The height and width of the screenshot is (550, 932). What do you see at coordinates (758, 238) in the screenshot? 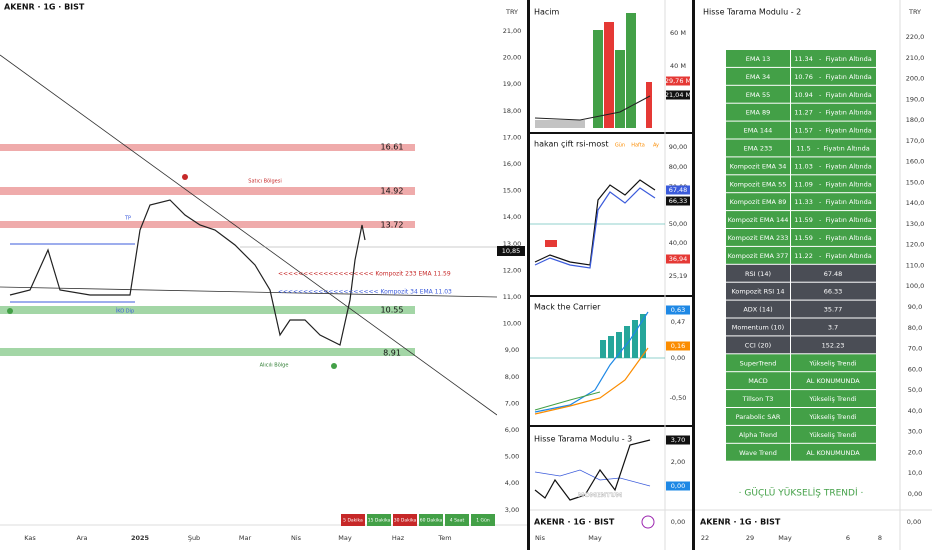
I see `indicator-name: Kompozit EMA 233` at bounding box center [758, 238].